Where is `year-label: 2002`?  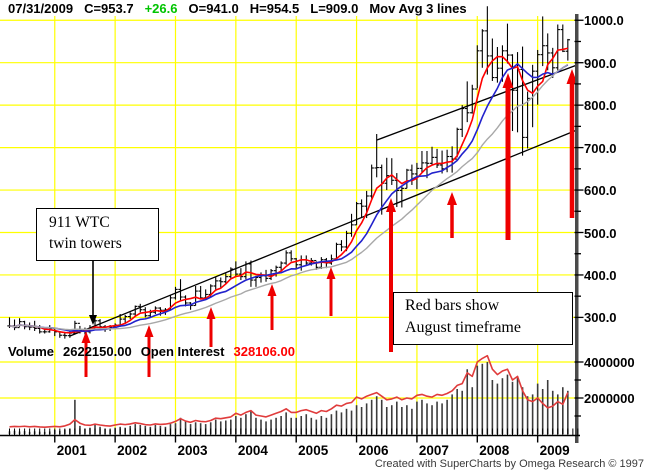
year-label: 2002 is located at coordinates (132, 450).